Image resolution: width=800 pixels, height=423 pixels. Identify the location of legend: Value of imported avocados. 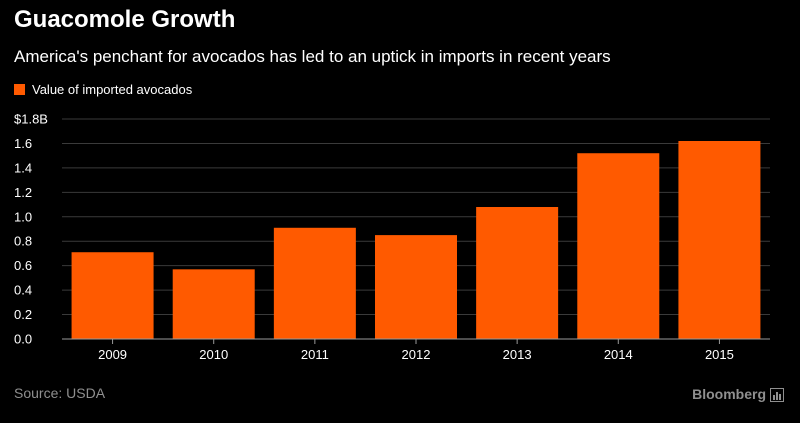
(103, 89).